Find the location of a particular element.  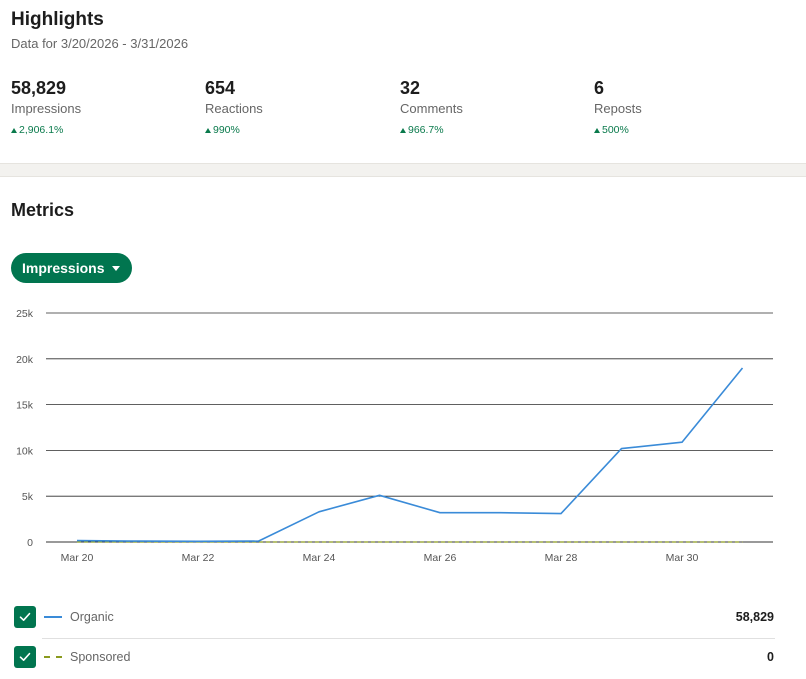

y-axis-ticks: 0 5k 10k 15k 20k 25k is located at coordinates (25, 428).